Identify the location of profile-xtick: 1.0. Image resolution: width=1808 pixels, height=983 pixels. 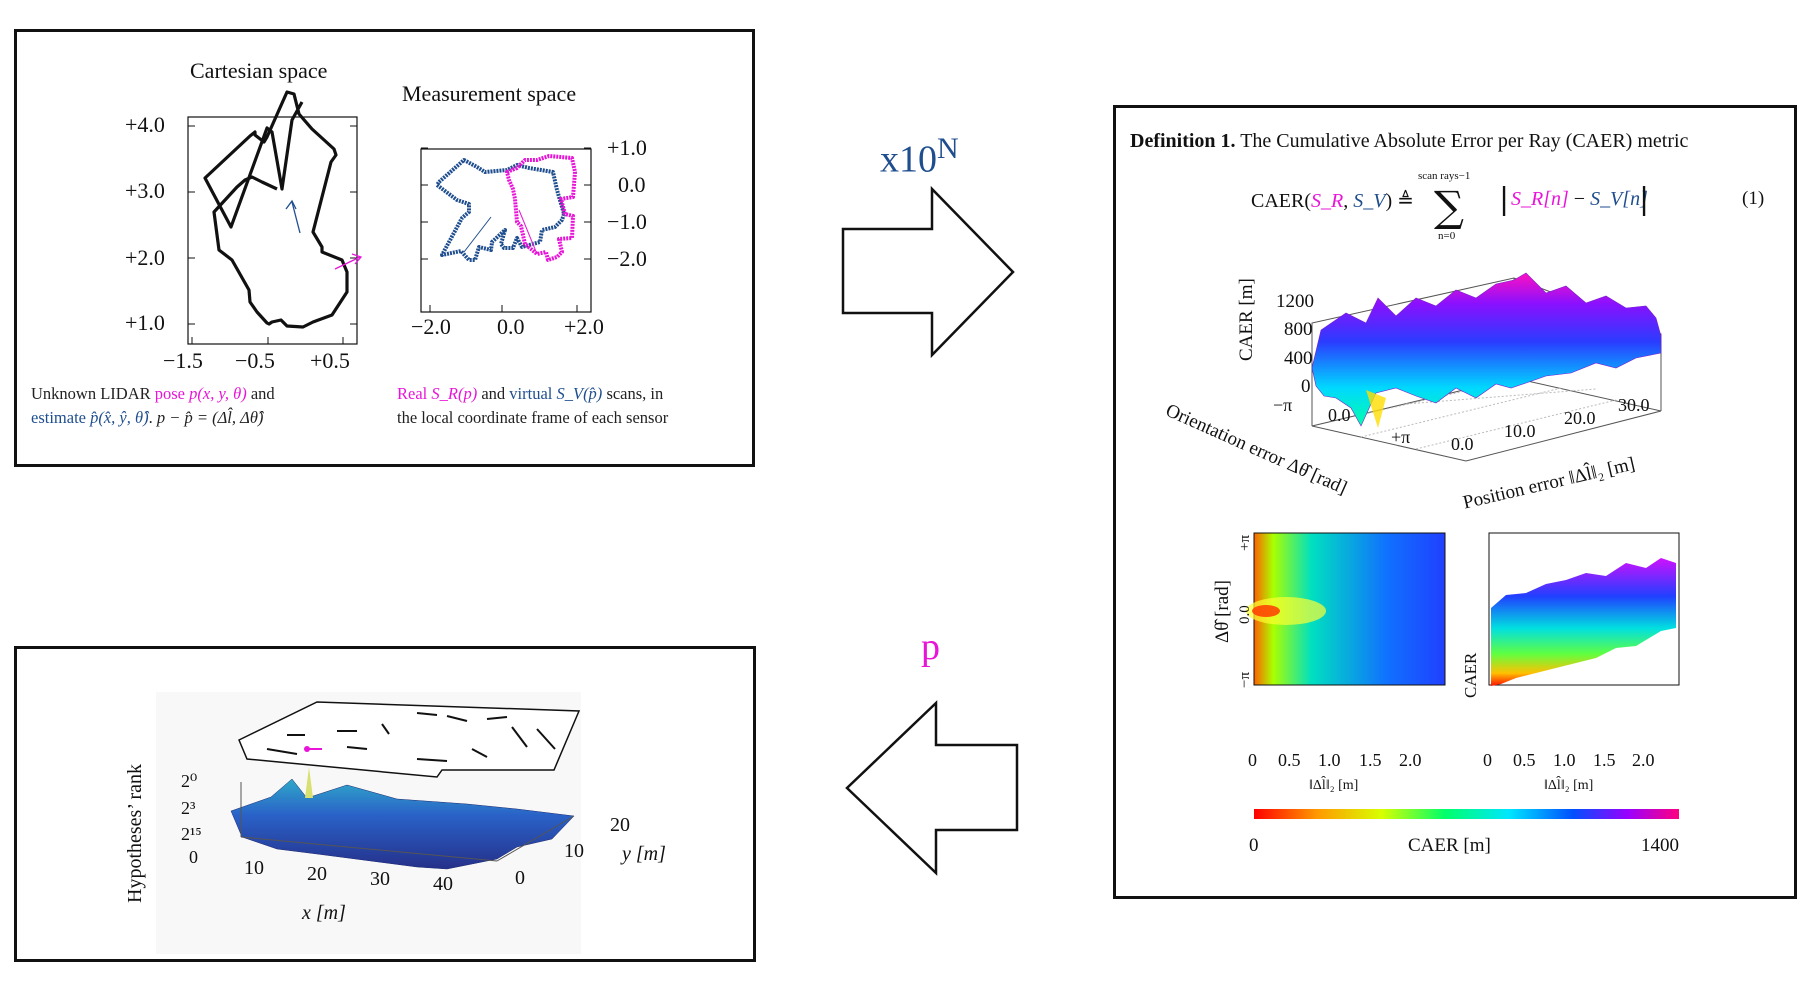
(1564, 760).